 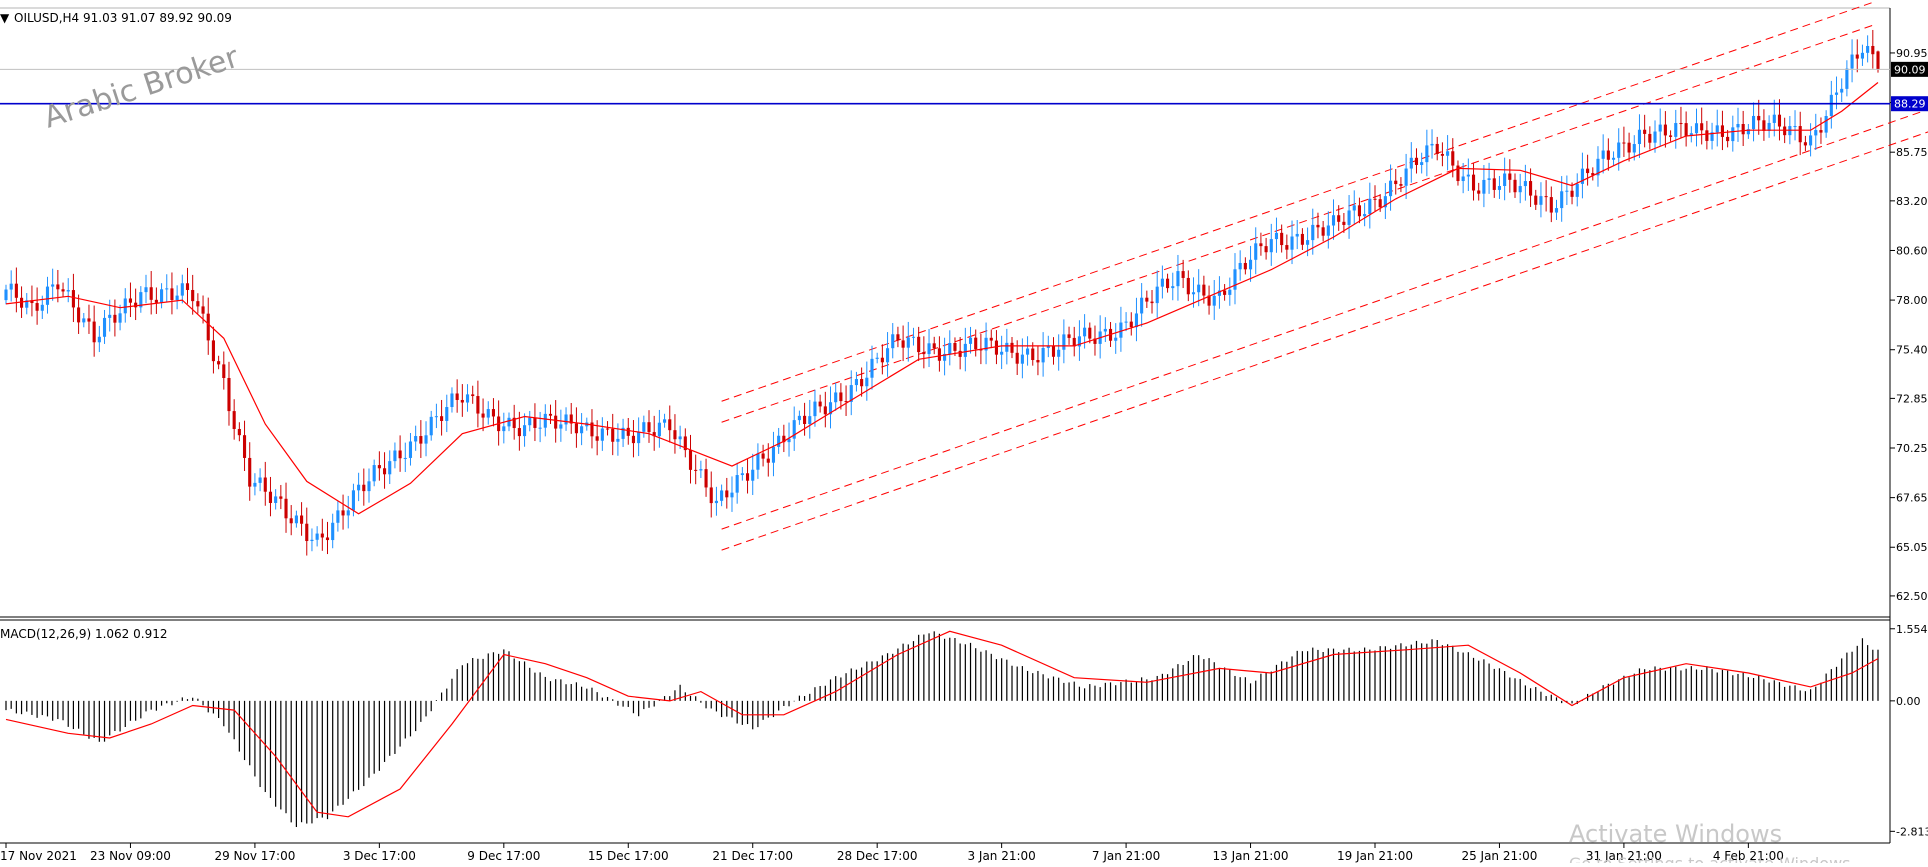 What do you see at coordinates (1912, 300) in the screenshot?
I see `price-tick-label: 78.00` at bounding box center [1912, 300].